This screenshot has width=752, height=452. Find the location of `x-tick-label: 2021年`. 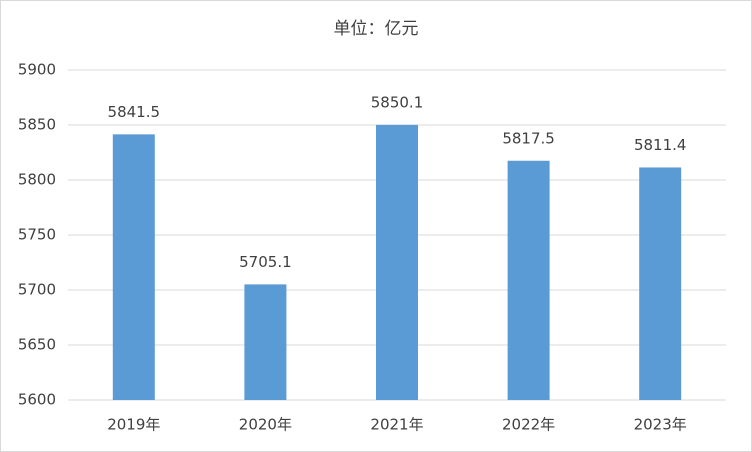

x-tick-label: 2021年 is located at coordinates (396, 425).